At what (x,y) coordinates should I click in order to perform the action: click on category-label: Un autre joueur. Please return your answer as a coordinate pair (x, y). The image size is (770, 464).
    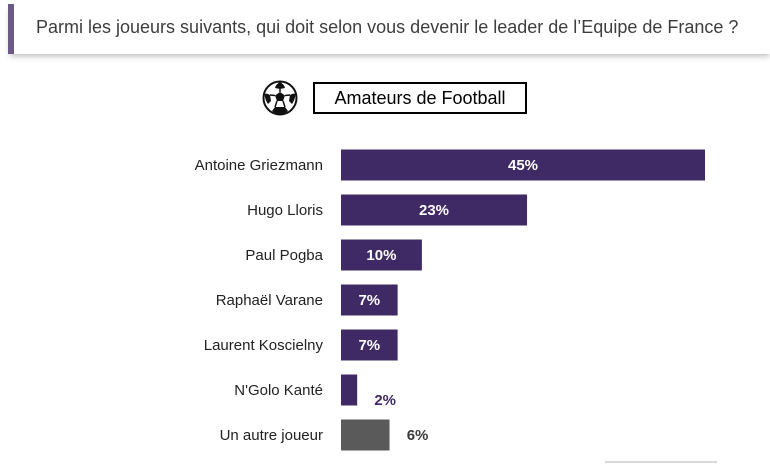
    Looking at the image, I should click on (271, 435).